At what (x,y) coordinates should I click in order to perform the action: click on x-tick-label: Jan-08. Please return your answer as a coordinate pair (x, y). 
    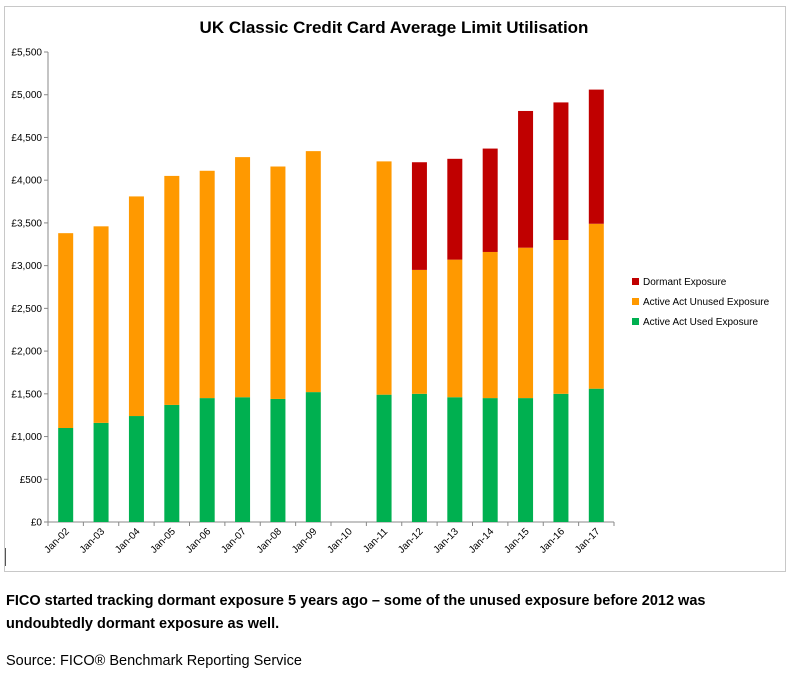
    Looking at the image, I should click on (270, 541).